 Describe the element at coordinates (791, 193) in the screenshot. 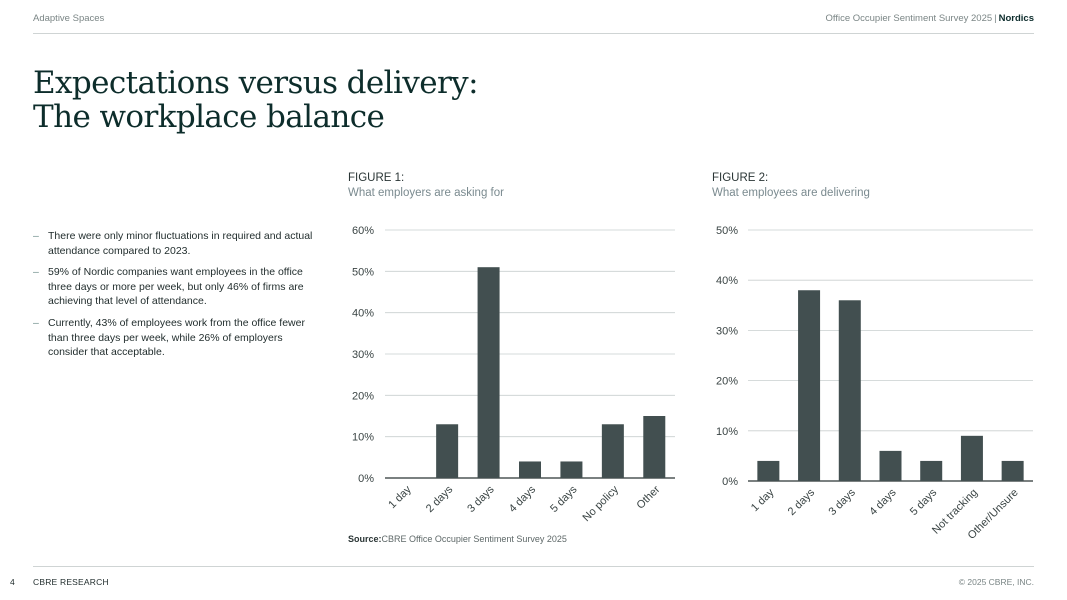

I see `figure-2-subtitle: What employees are delivering` at that location.